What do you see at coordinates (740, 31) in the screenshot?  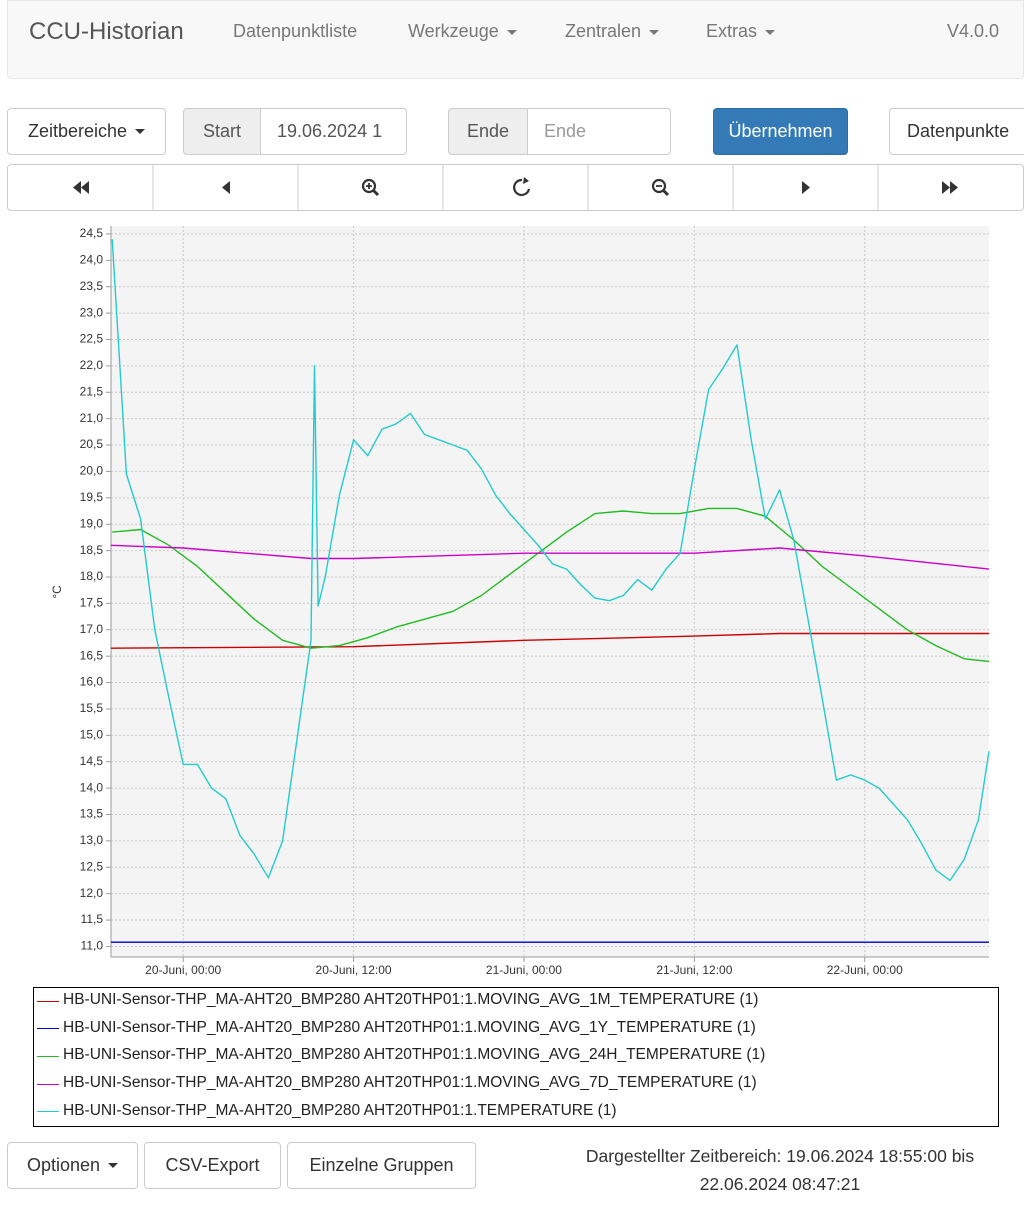 I see `nav-item: Extras` at bounding box center [740, 31].